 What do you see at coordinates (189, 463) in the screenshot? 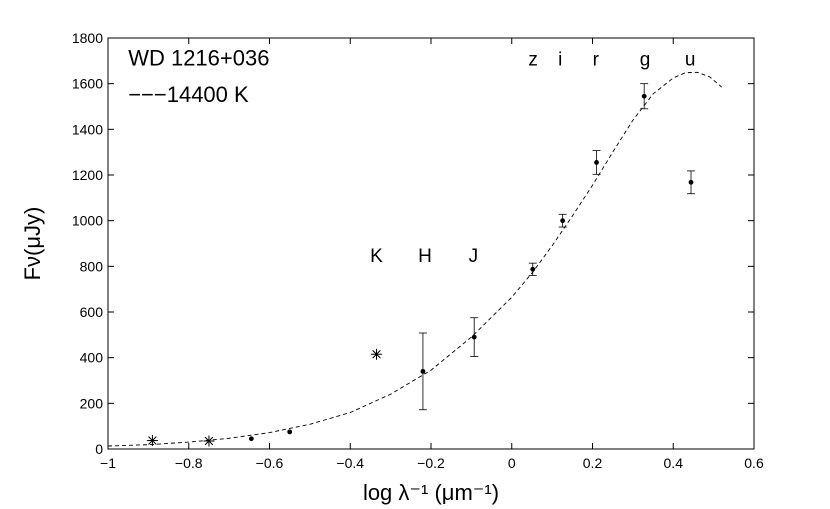
I see `x-tick-label: −0.8` at bounding box center [189, 463].